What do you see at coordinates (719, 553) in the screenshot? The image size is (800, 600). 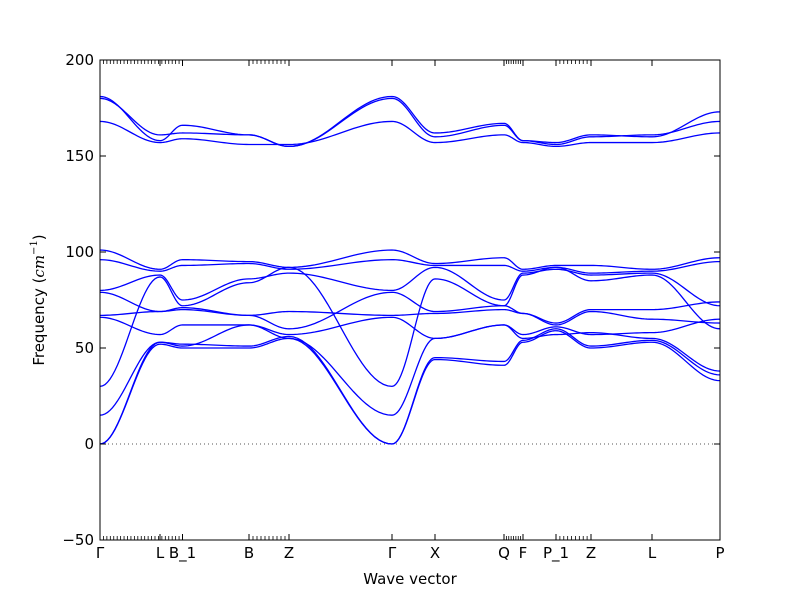 I see `x-tick-label: P` at bounding box center [719, 553].